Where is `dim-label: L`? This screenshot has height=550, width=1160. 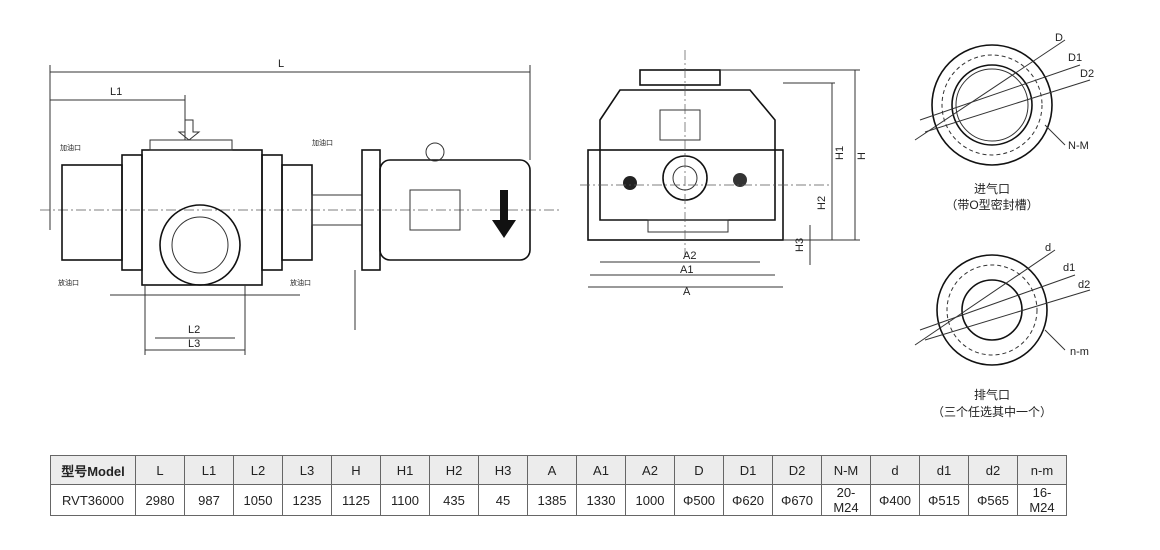
dim-label: L is located at coordinates (281, 64).